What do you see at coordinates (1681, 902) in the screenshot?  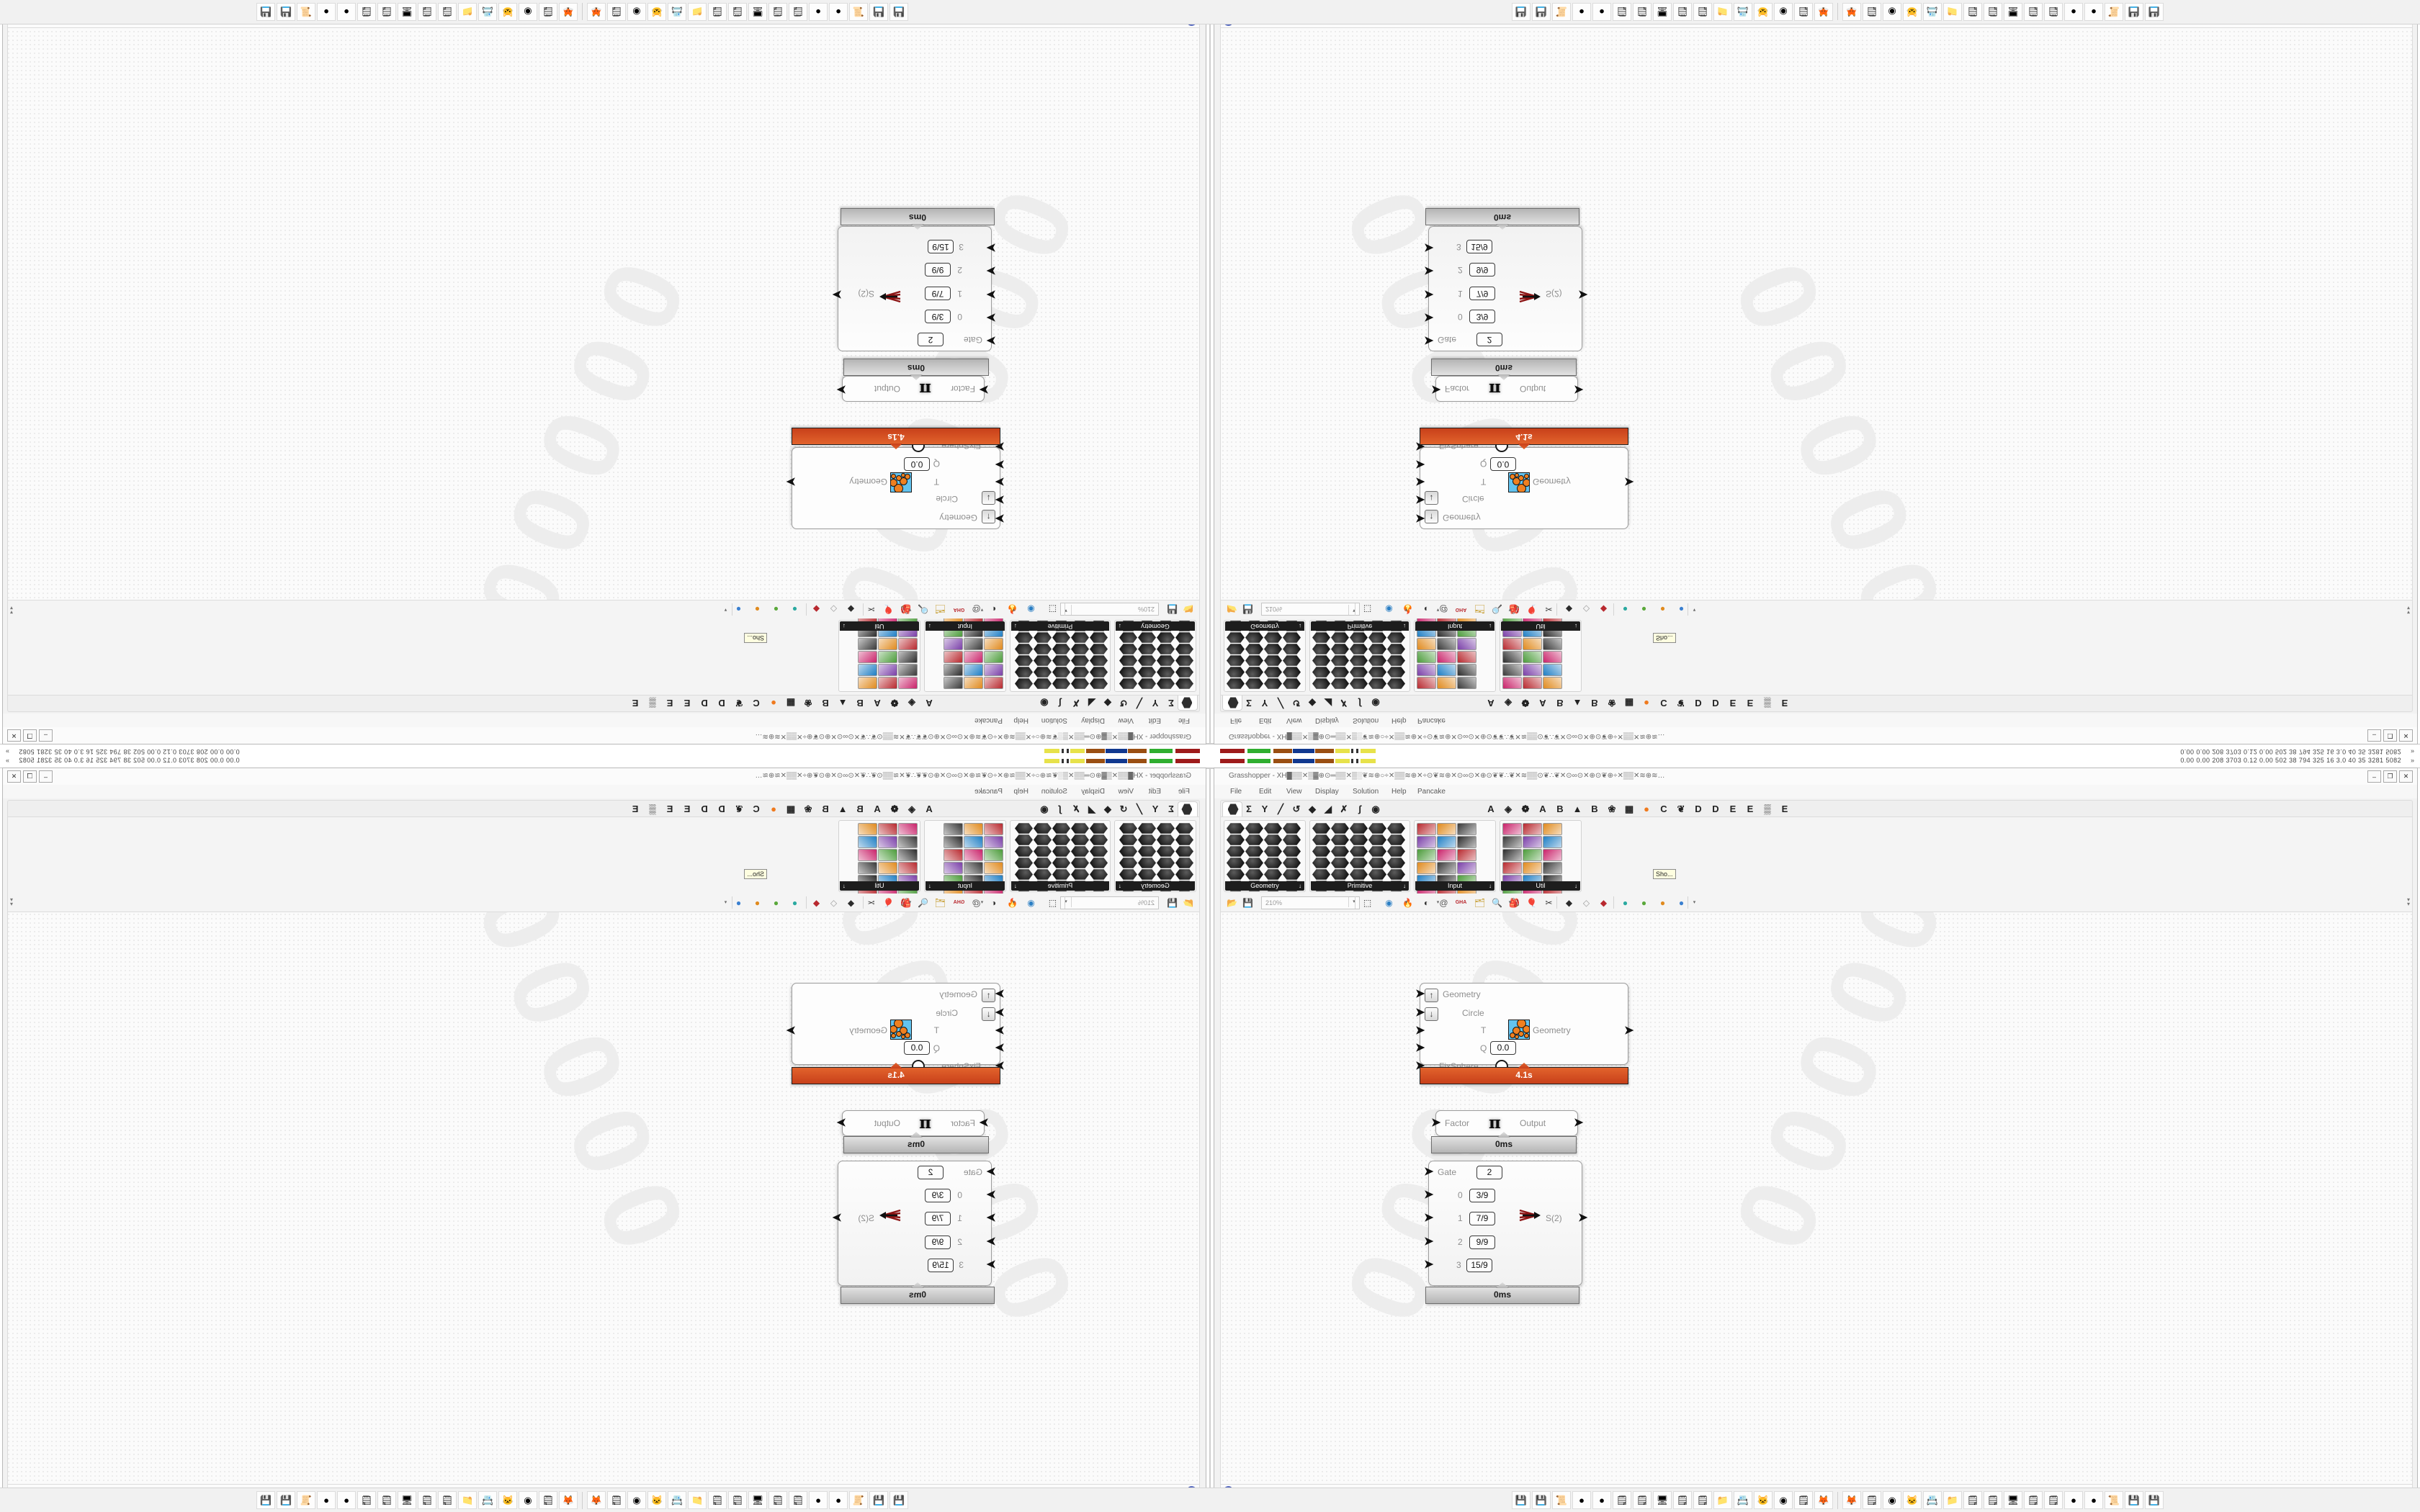 I see `pancake-blue-icon: ●` at bounding box center [1681, 902].